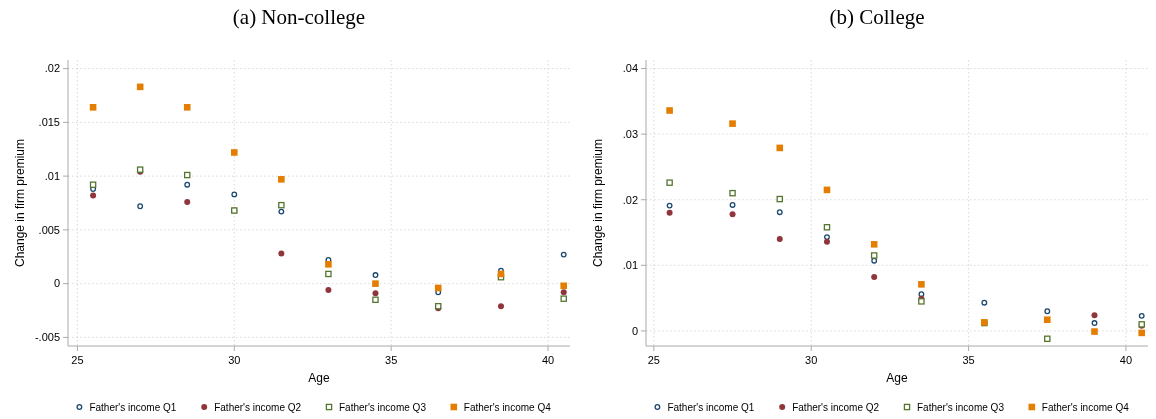 The image size is (1156, 419). Describe the element at coordinates (299, 17) in the screenshot. I see `chart-title: (a) Non-college` at that location.